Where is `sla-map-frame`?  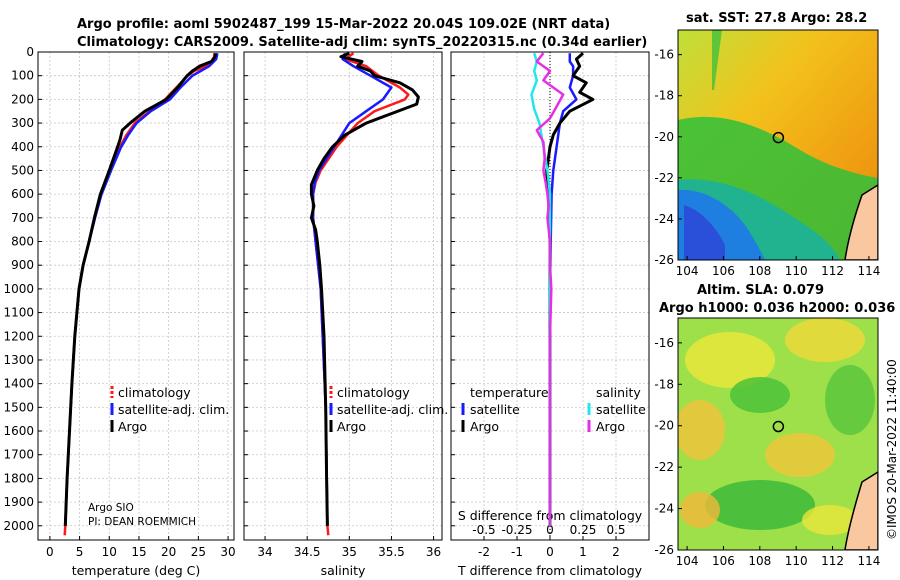
sla-map-frame is located at coordinates (778, 434).